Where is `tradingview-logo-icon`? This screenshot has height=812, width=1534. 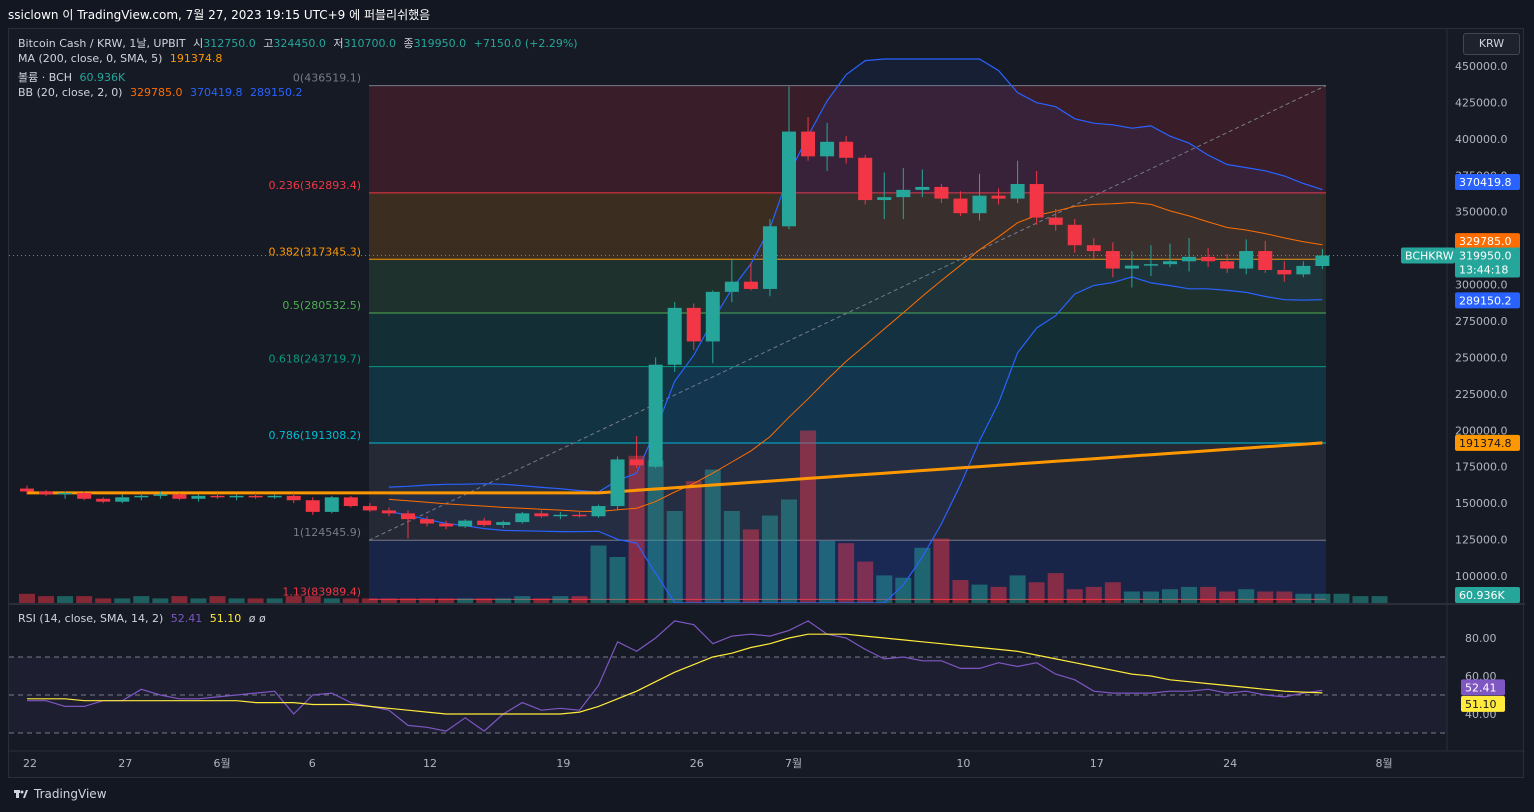
tradingview-logo-icon is located at coordinates (21, 794).